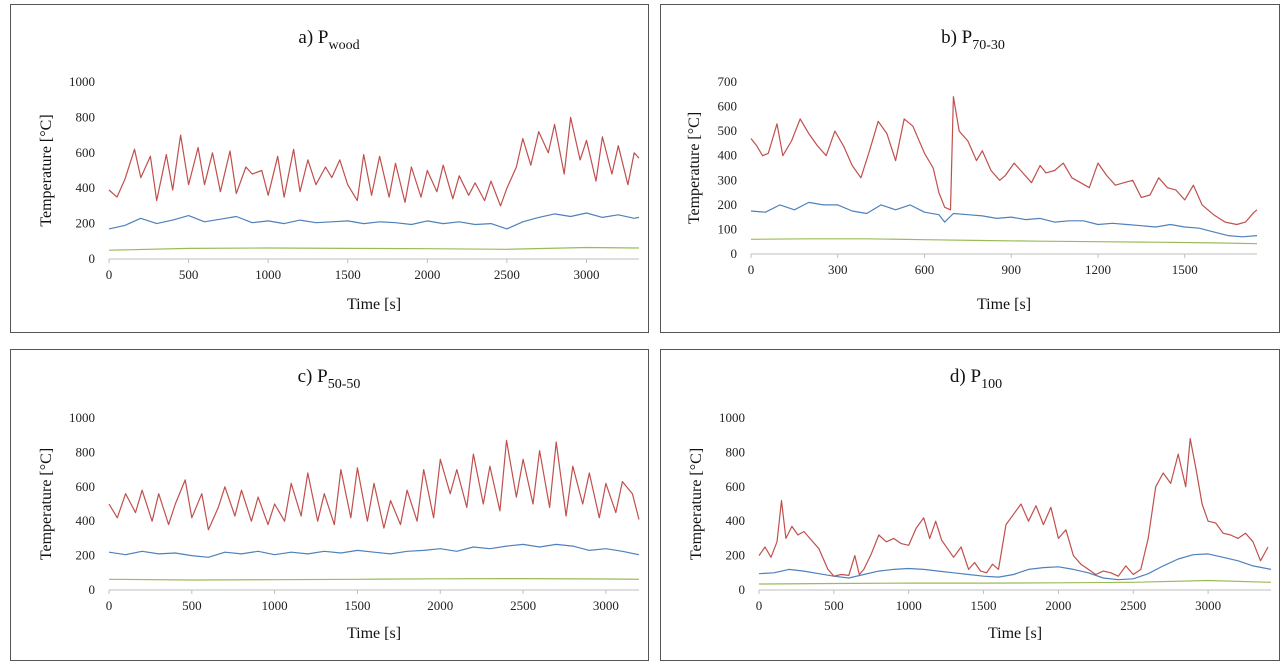 This screenshot has height=661, width=1280. What do you see at coordinates (606, 605) in the screenshot?
I see `chart-c-xtick-label: 3000` at bounding box center [606, 605].